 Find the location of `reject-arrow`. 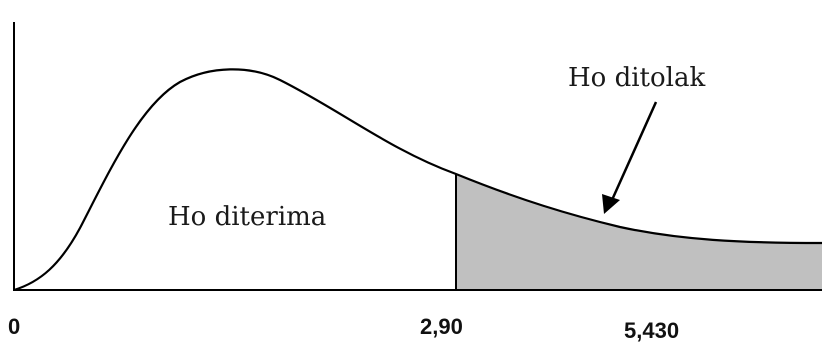

reject-arrow is located at coordinates (634, 151).